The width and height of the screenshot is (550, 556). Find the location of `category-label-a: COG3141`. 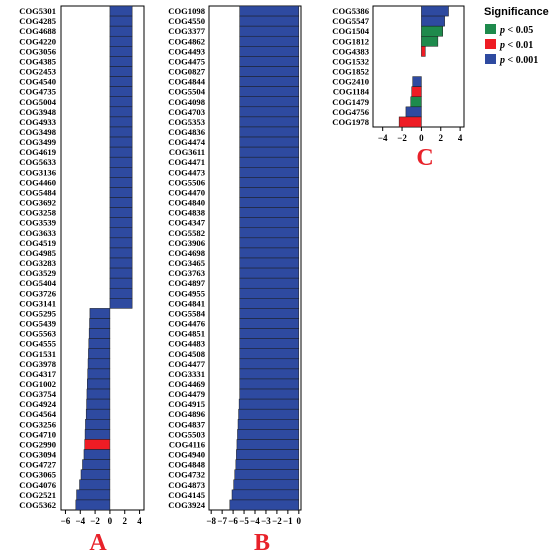

category-label-a: COG3141 is located at coordinates (37, 303).